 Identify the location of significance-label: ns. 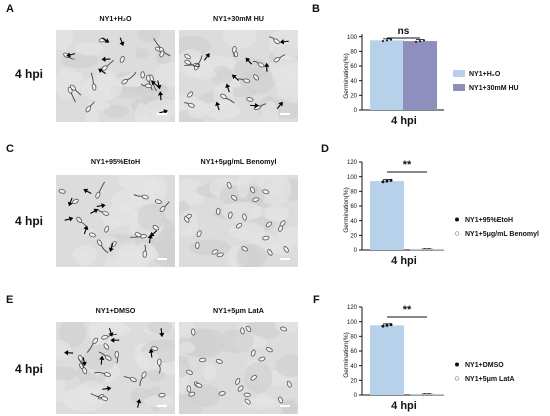
(404, 31).